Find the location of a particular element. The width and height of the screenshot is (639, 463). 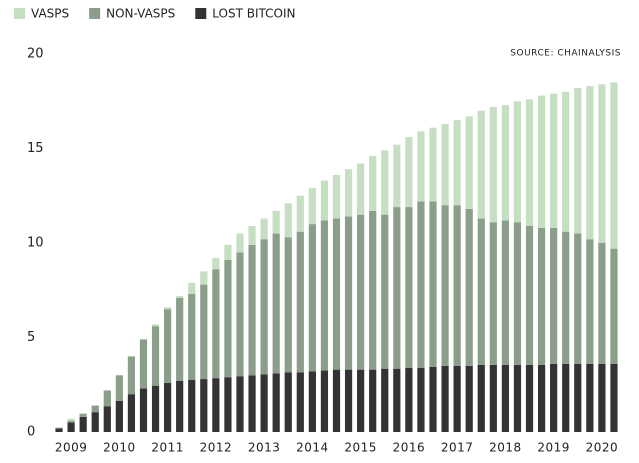

x-tick-label: 2010 is located at coordinates (119, 448).